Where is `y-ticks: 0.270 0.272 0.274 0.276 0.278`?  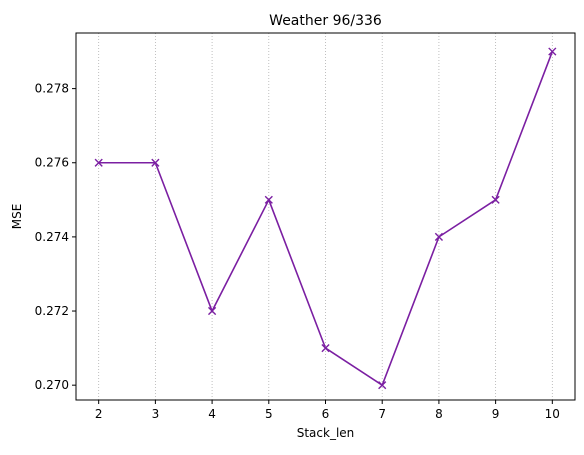
y-ticks: 0.270 0.272 0.274 0.276 0.278 is located at coordinates (55, 237).